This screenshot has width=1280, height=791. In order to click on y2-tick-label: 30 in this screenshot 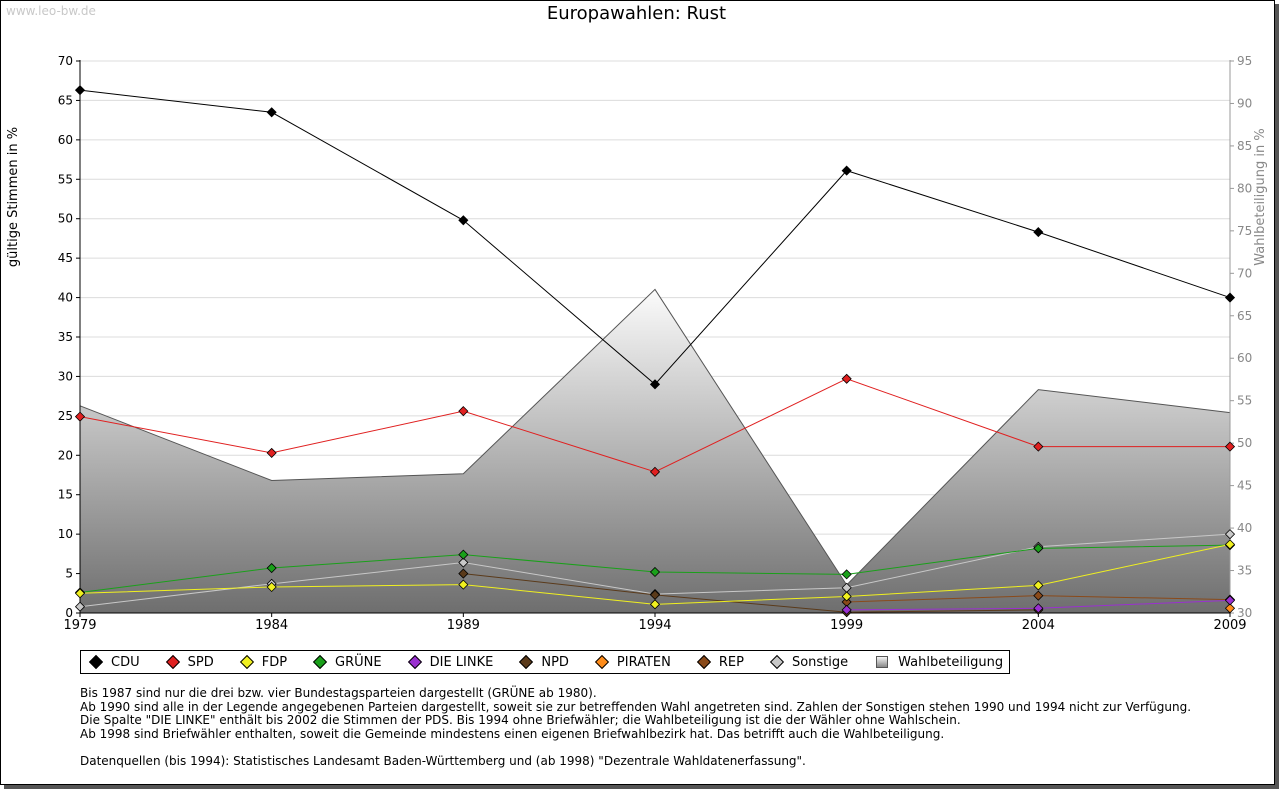, I will do `click(1244, 613)`.